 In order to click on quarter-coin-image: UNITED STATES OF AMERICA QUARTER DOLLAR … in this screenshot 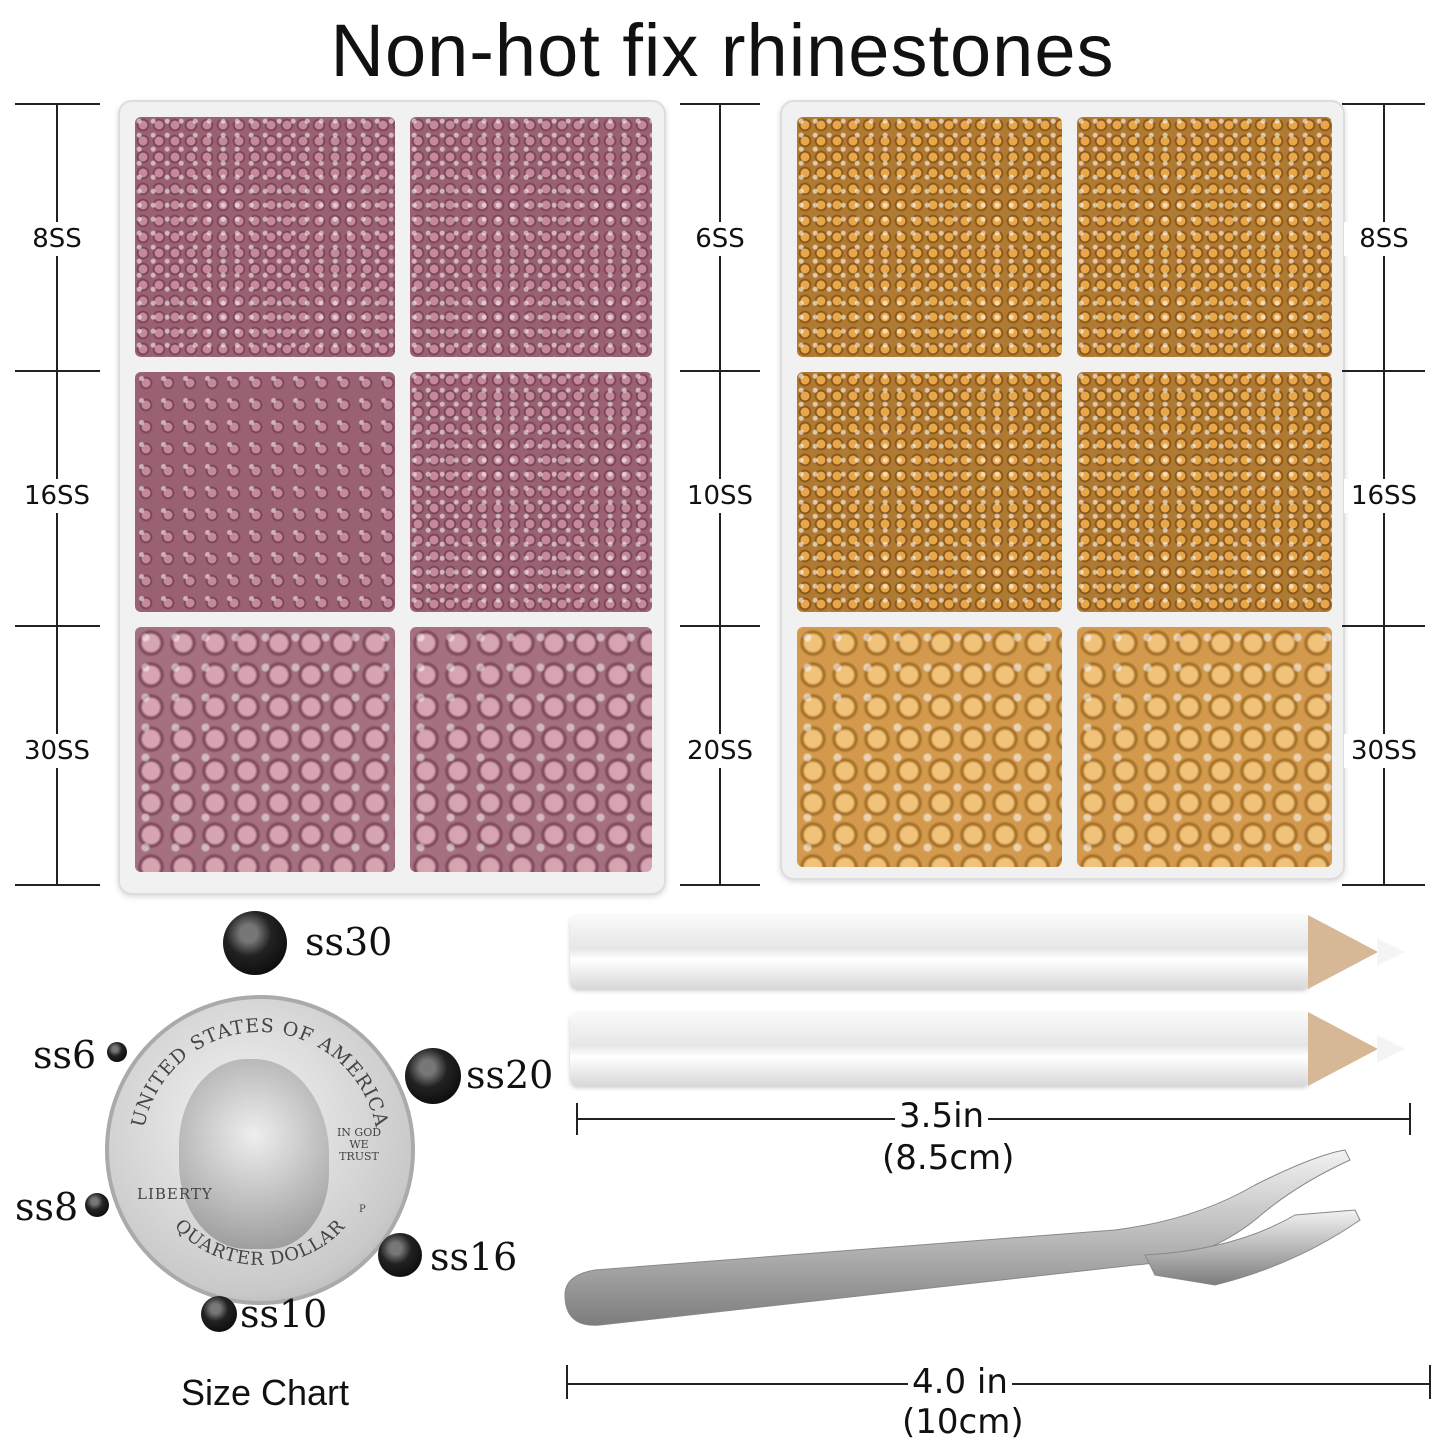, I will do `click(260, 1150)`.